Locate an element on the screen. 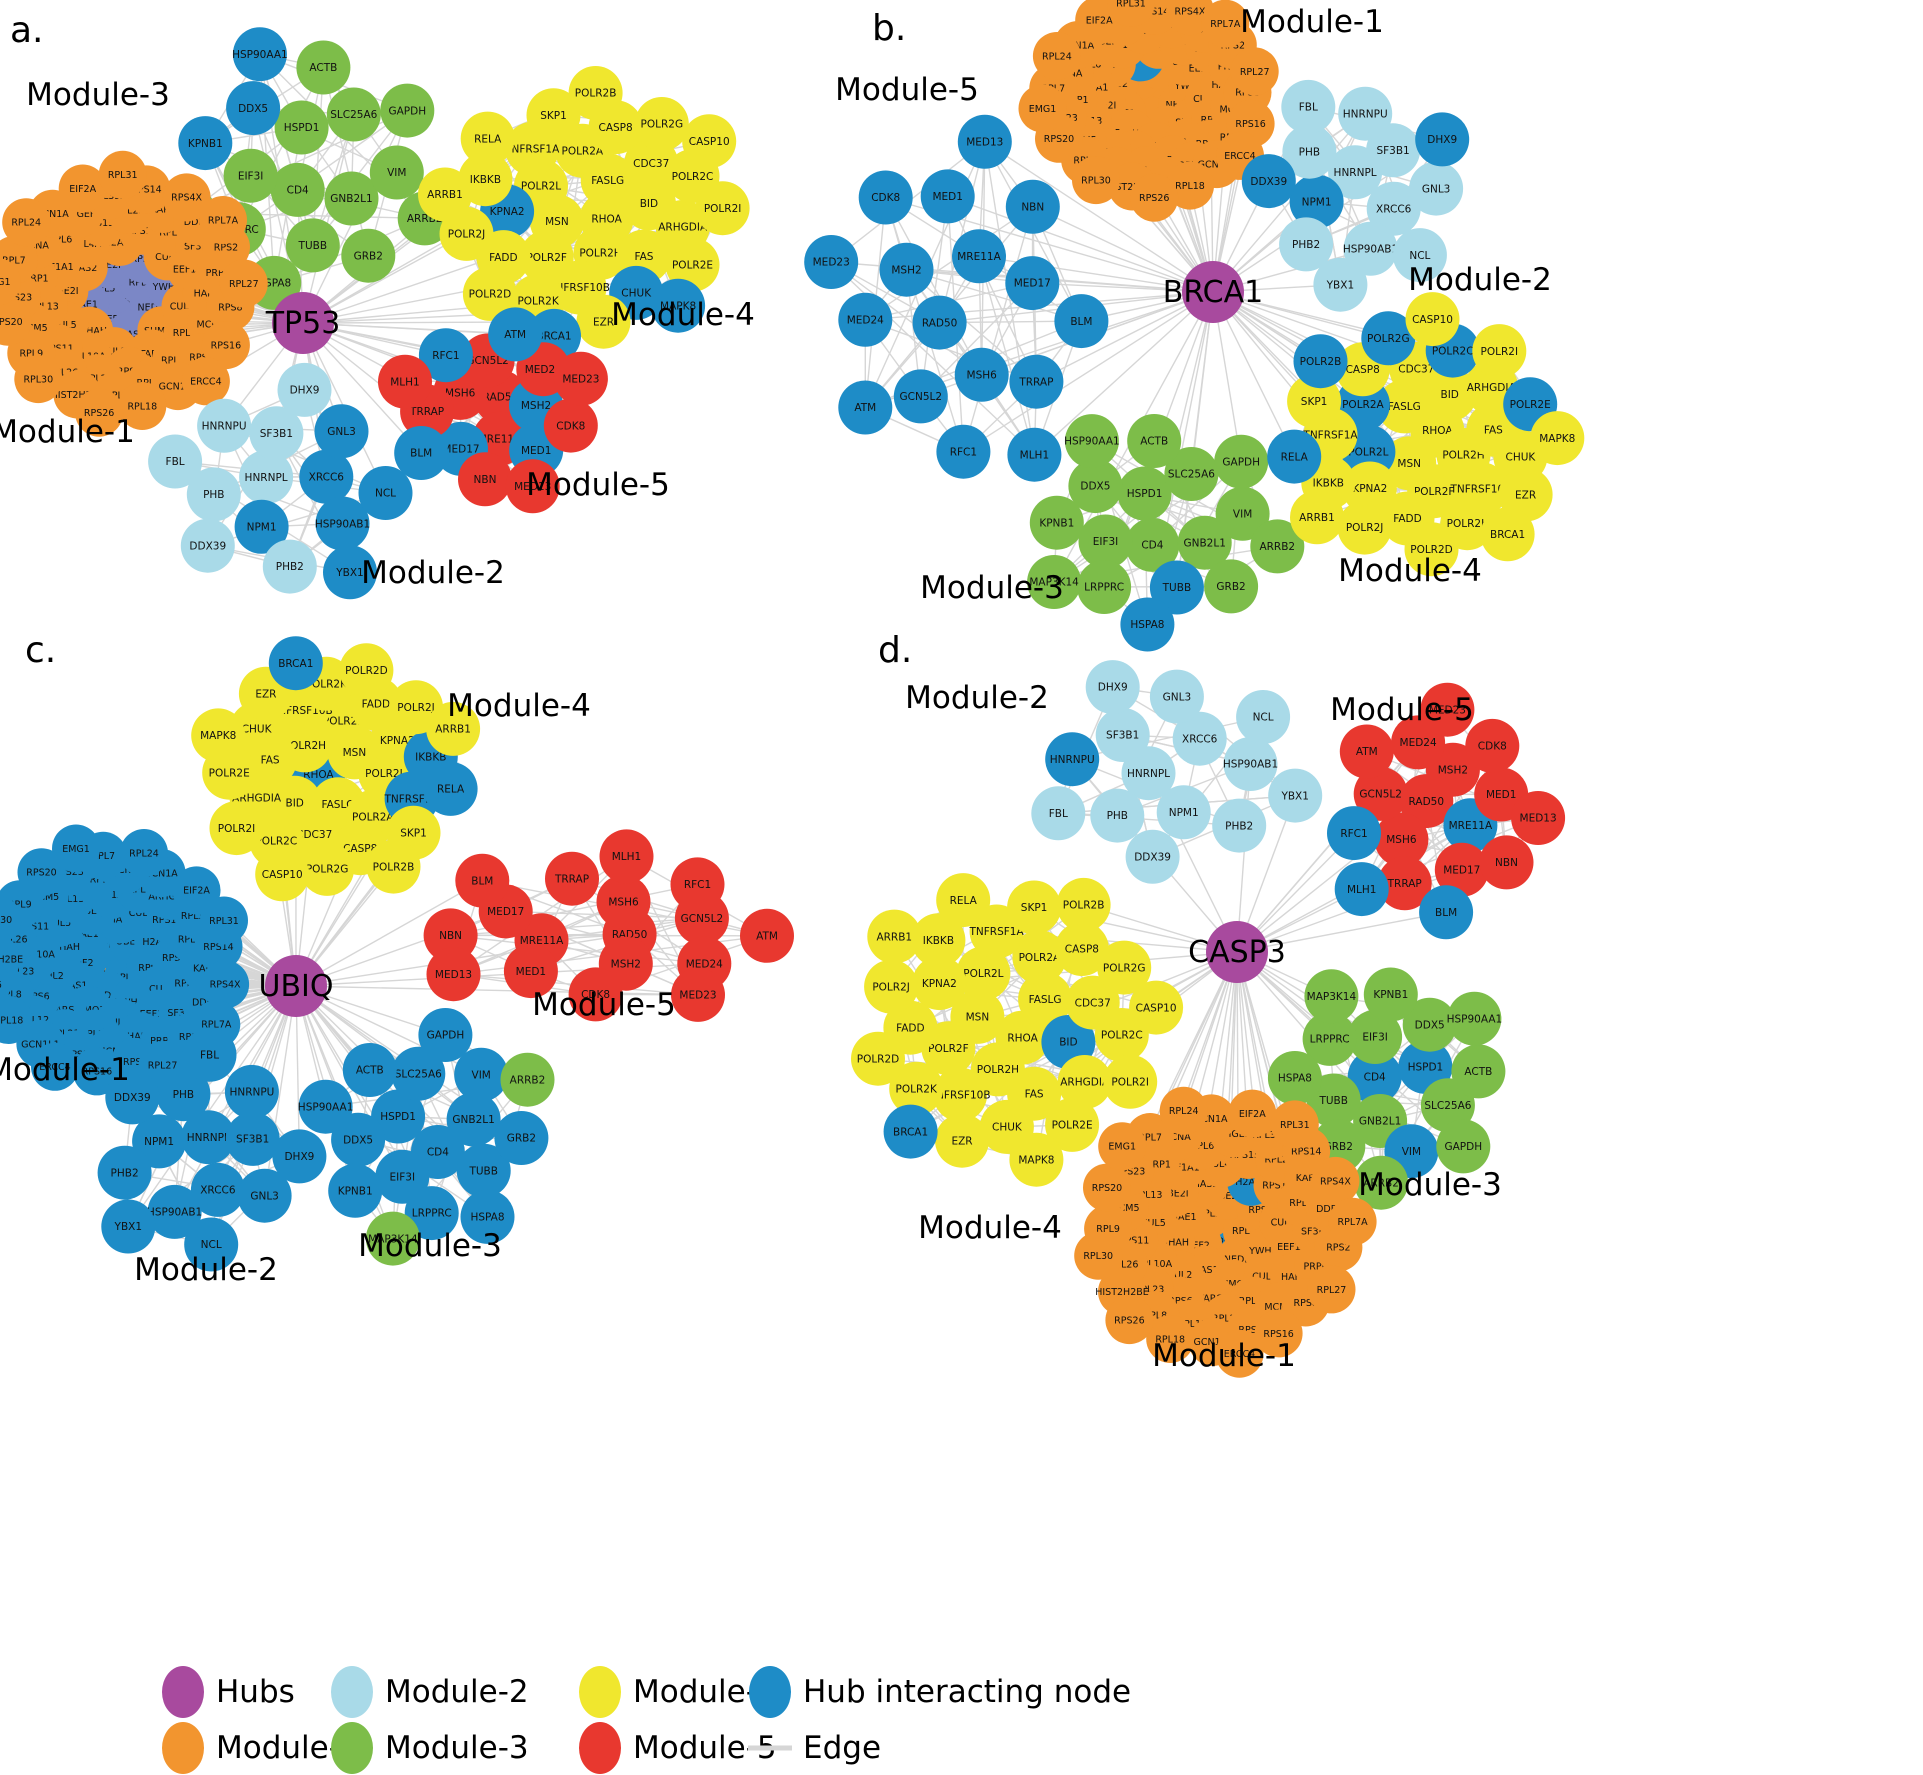 The width and height of the screenshot is (1923, 1775). gene-label: EEF1A1 is located at coordinates (56, 267).